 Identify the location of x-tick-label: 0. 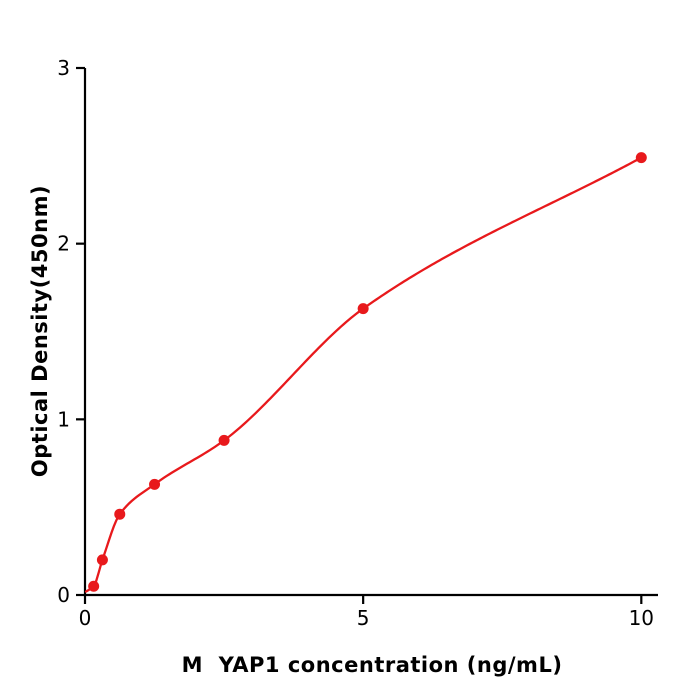
(85, 618).